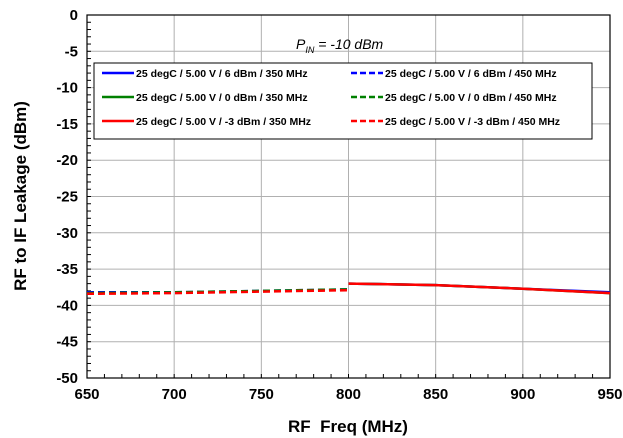 This screenshot has height=438, width=623. Describe the element at coordinates (472, 122) in the screenshot. I see `legend-label: 25 degC / 5.00 V / -3 dBm / 450 MHz` at that location.